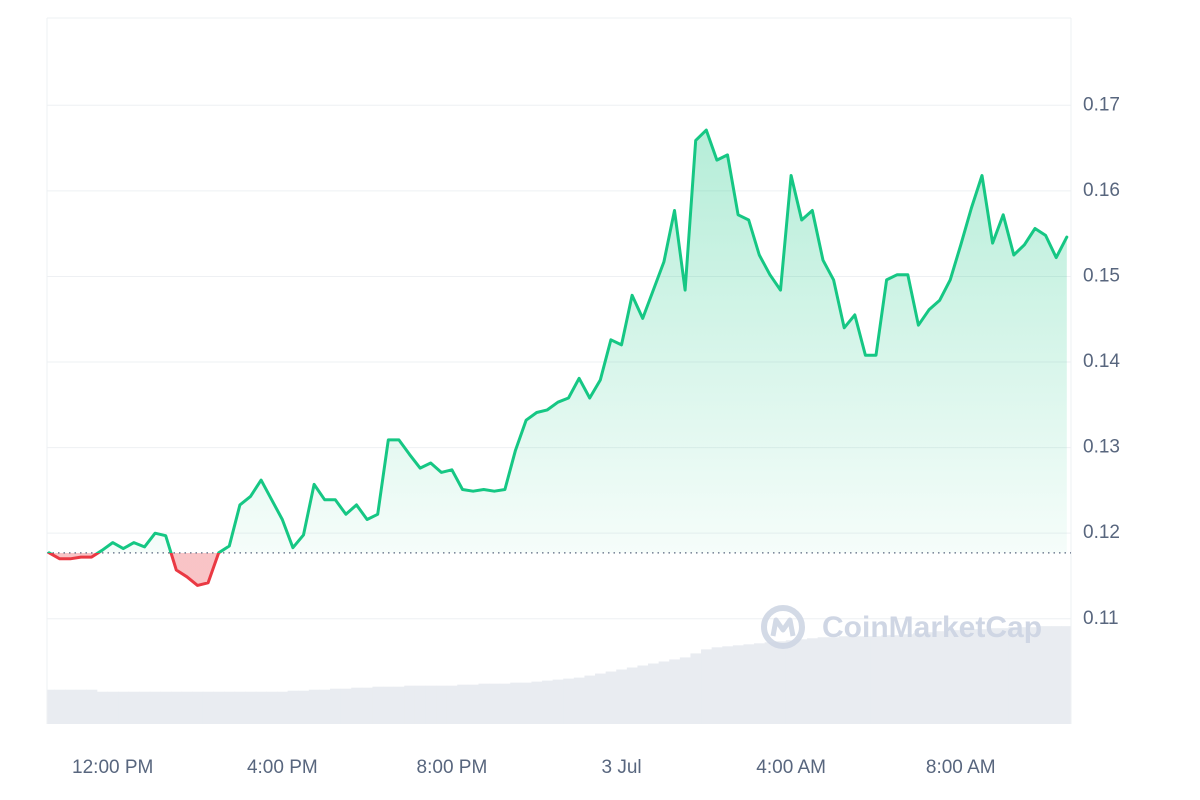 The width and height of the screenshot is (1200, 800). What do you see at coordinates (783, 627) in the screenshot?
I see `watermark-logo` at bounding box center [783, 627].